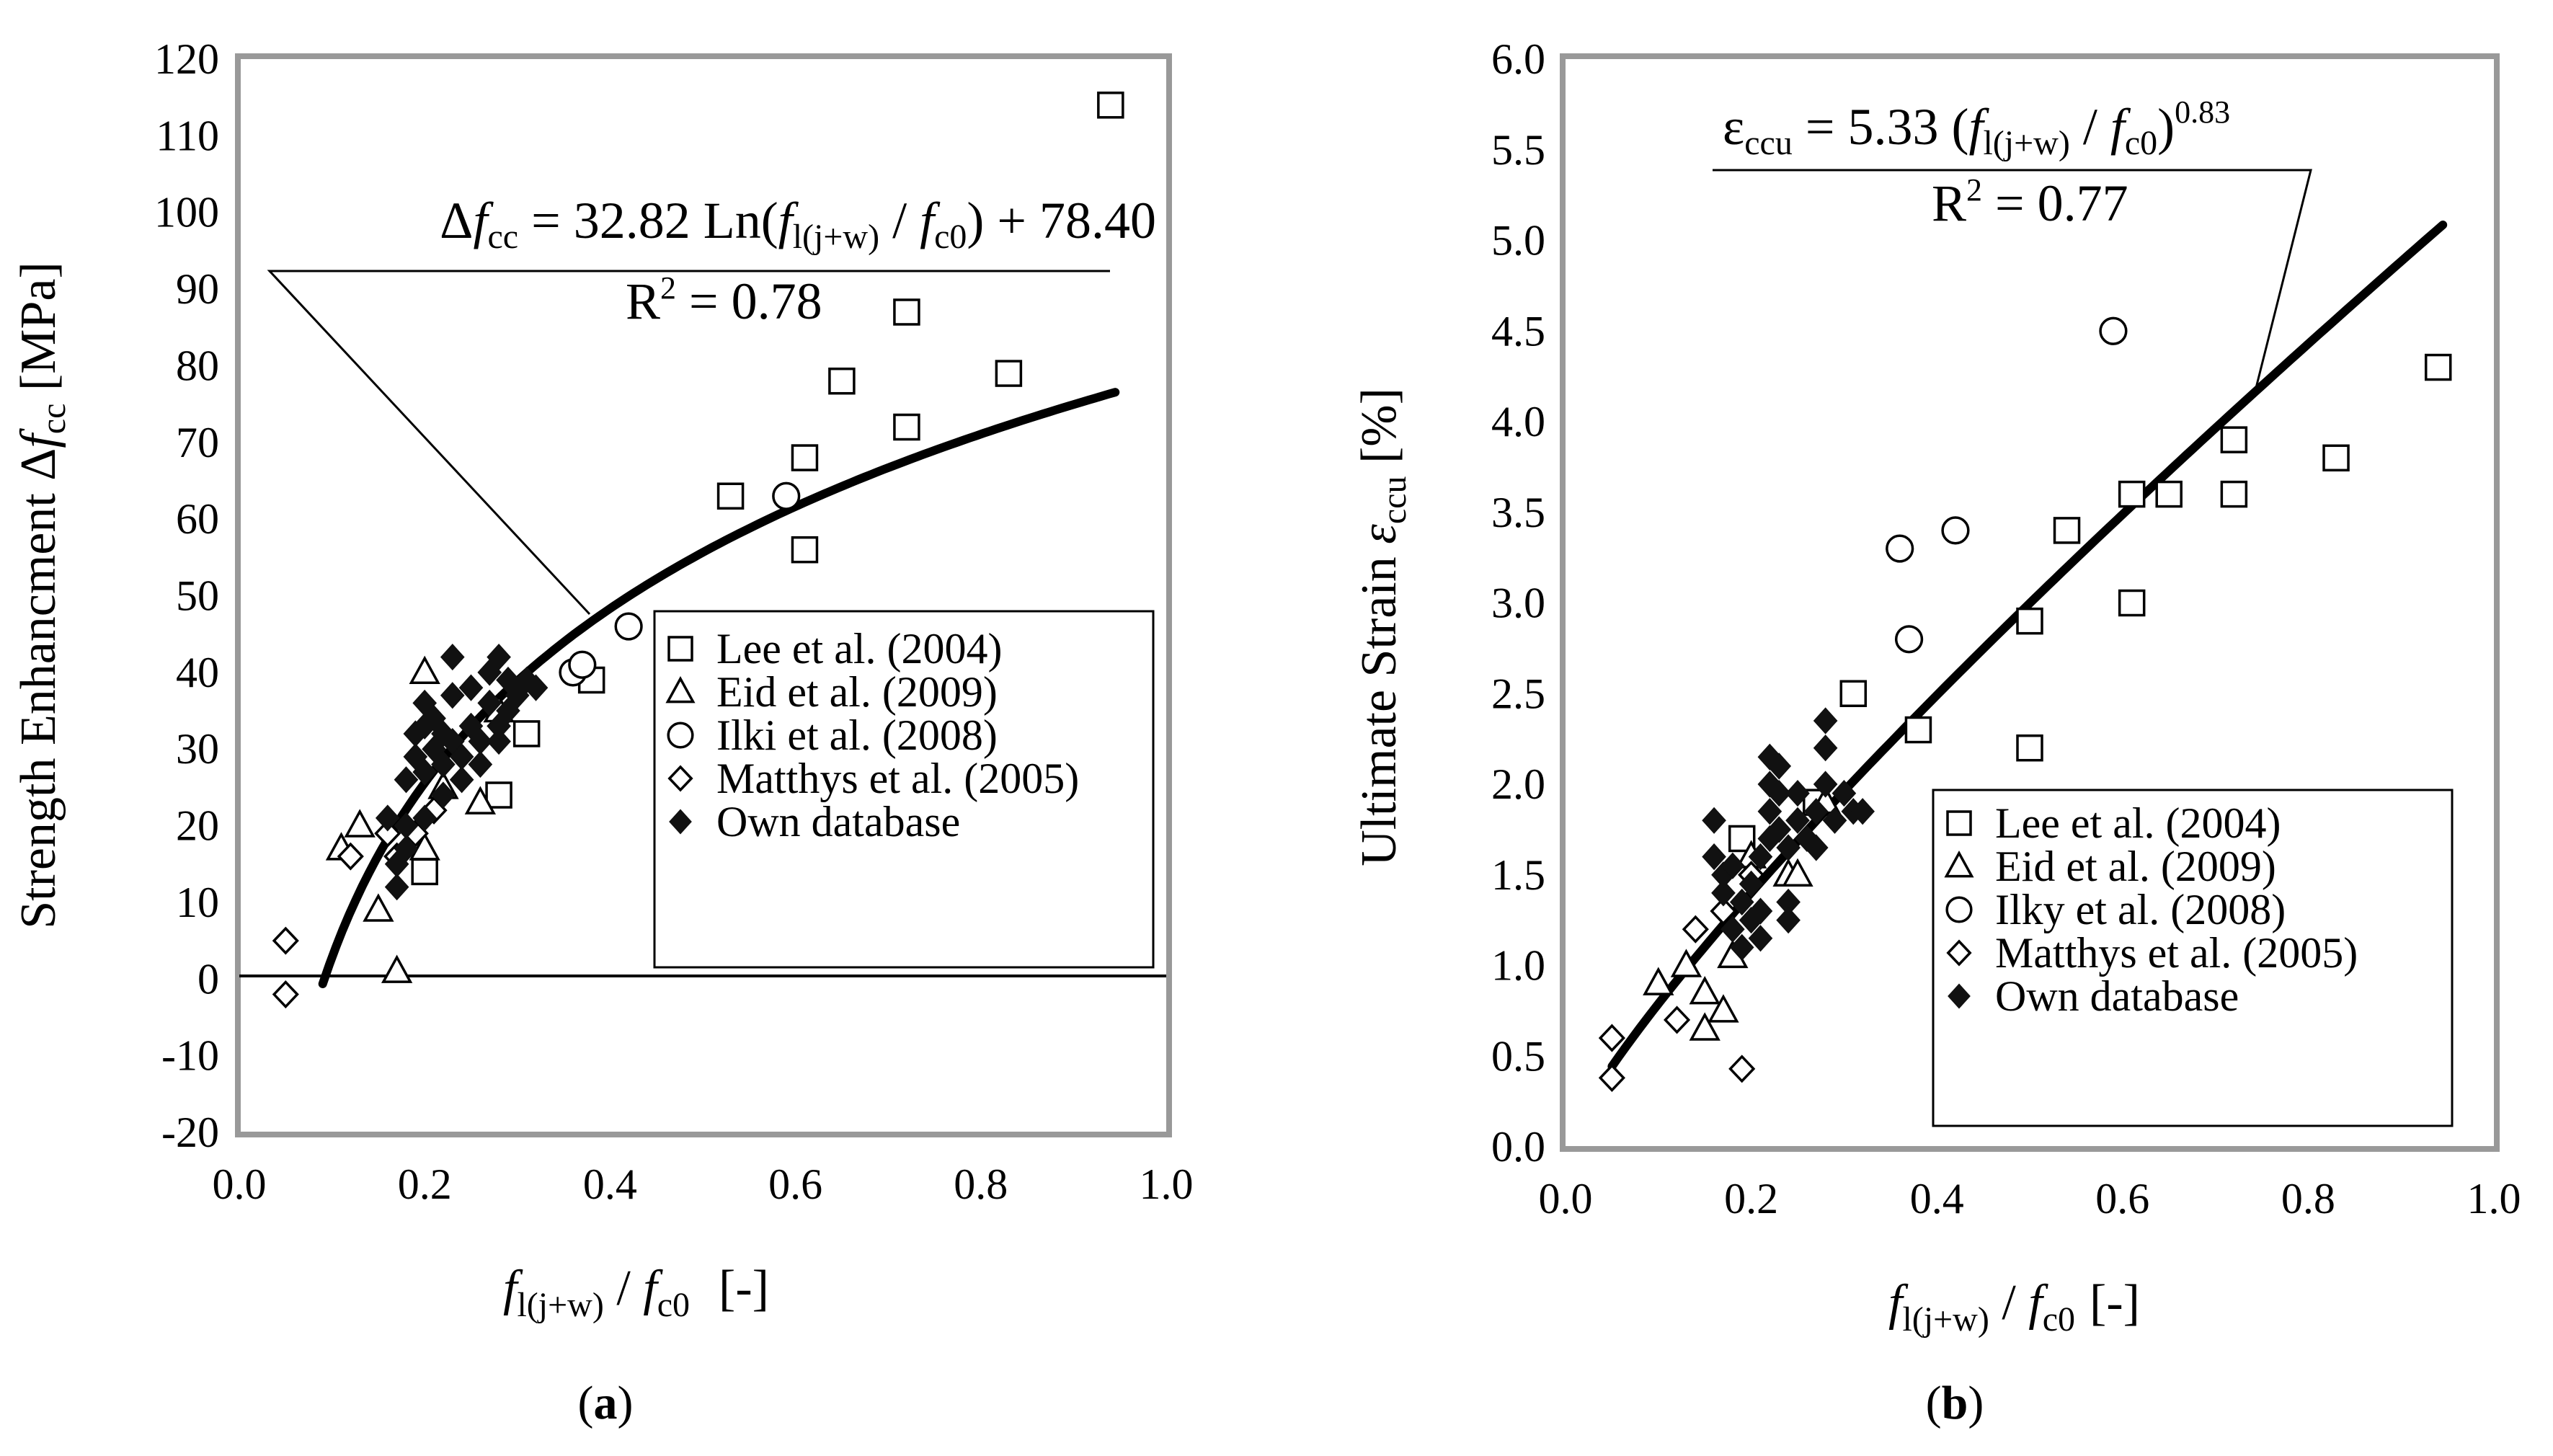  What do you see at coordinates (1518, 875) in the screenshot?
I see `y-tick-label: 1.5` at bounding box center [1518, 875].